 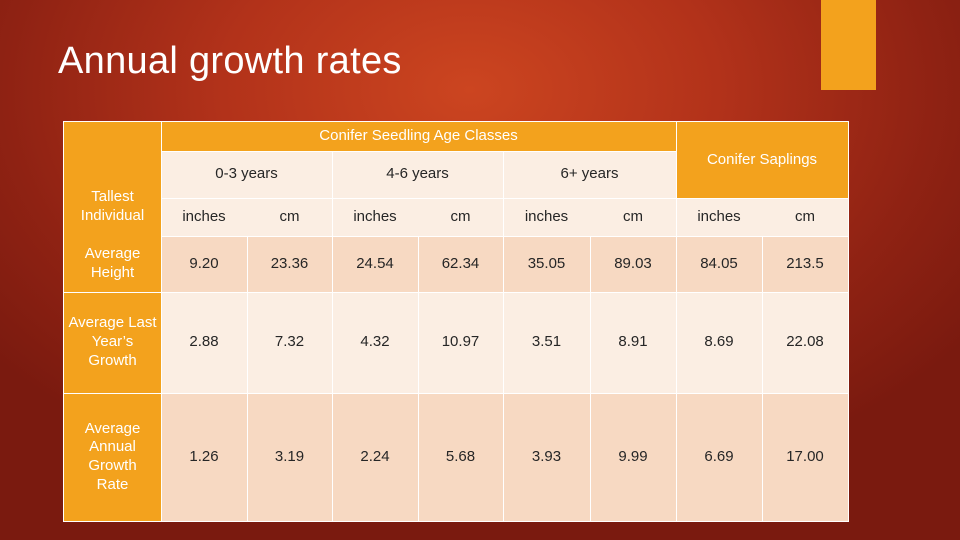 What do you see at coordinates (546, 264) in the screenshot?
I see `table-cell: 35.05` at bounding box center [546, 264].